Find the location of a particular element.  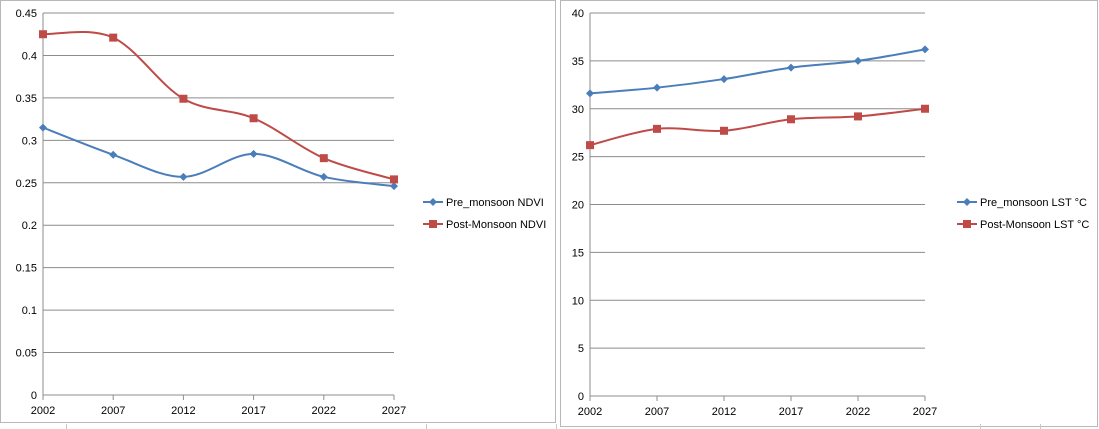

y-tick-label: 25 is located at coordinates (578, 158).